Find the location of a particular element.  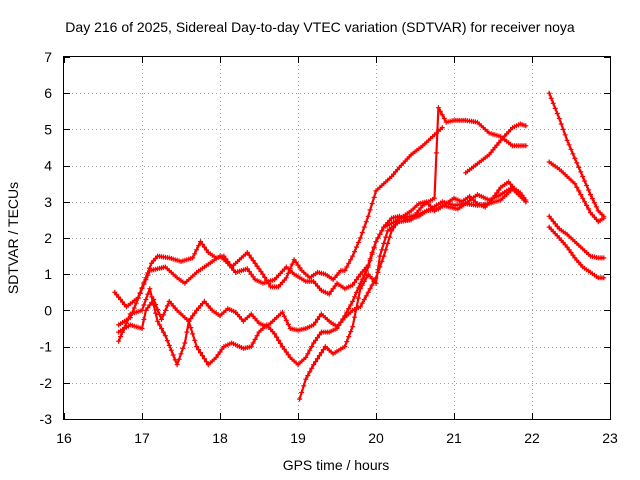

y-tick-label: 1 is located at coordinates (48, 274).